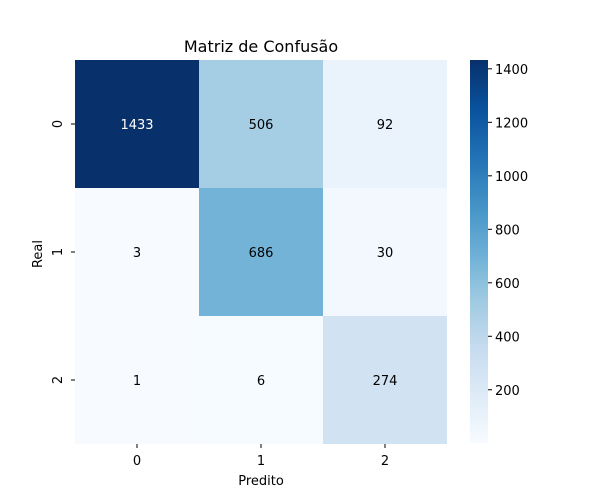  I want to click on x-axis-label: Predito, so click(261, 481).